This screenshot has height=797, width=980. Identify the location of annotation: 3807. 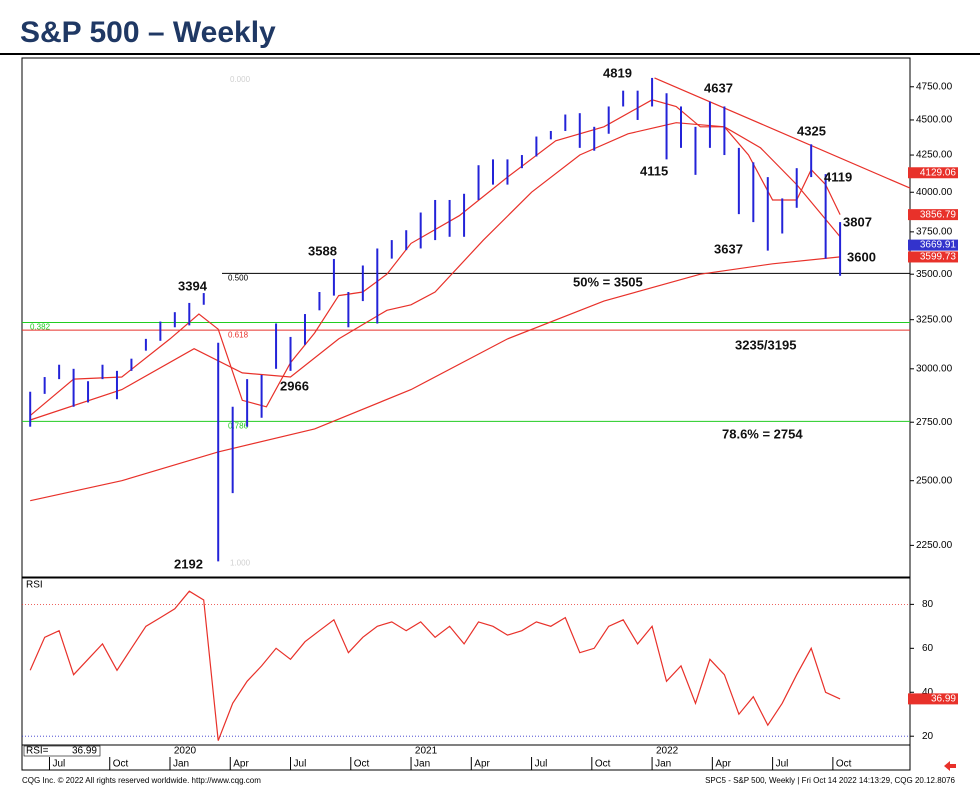
(857, 221).